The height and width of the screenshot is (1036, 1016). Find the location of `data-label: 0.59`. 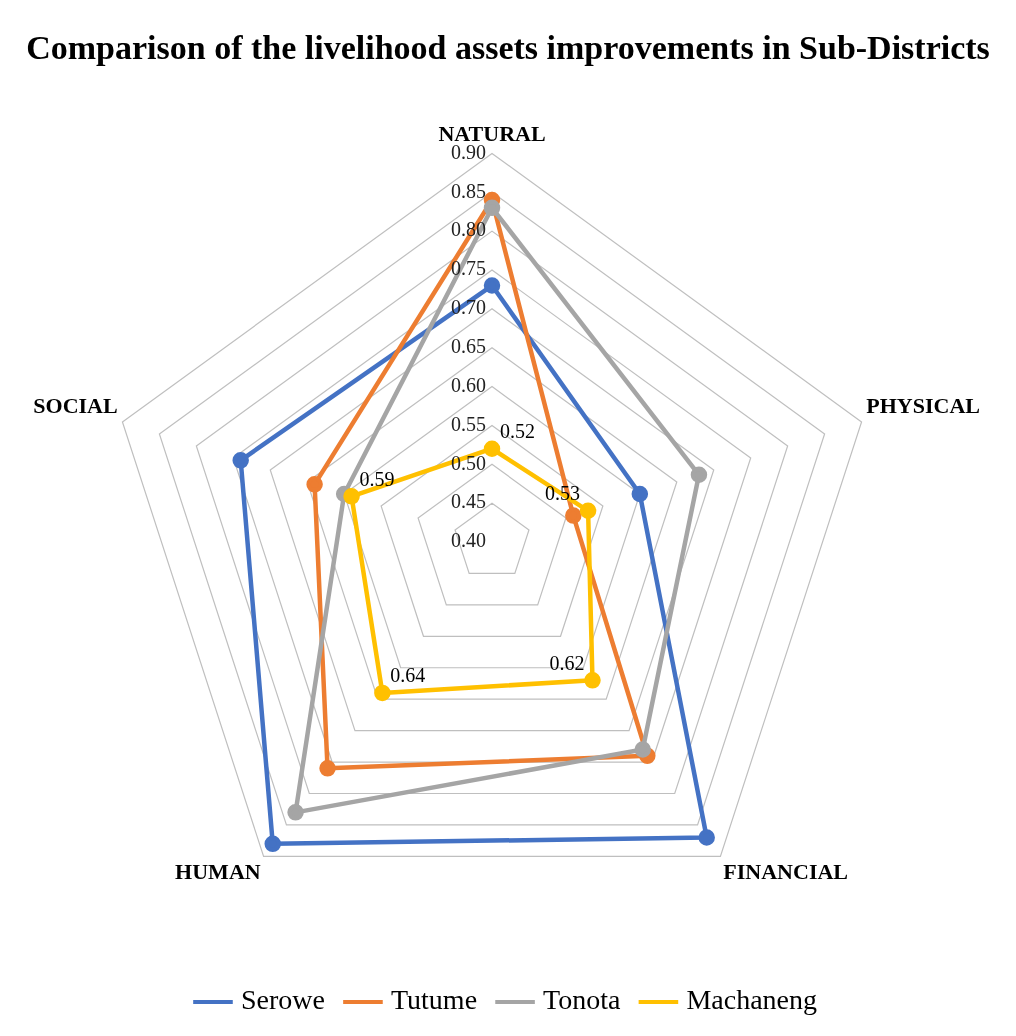

data-label: 0.59 is located at coordinates (377, 478).